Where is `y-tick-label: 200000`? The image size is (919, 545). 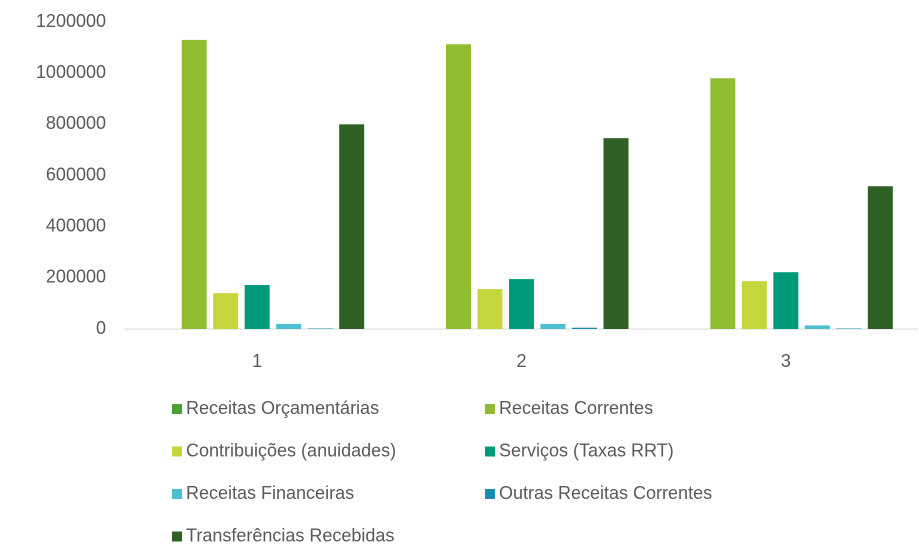
y-tick-label: 200000 is located at coordinates (76, 277).